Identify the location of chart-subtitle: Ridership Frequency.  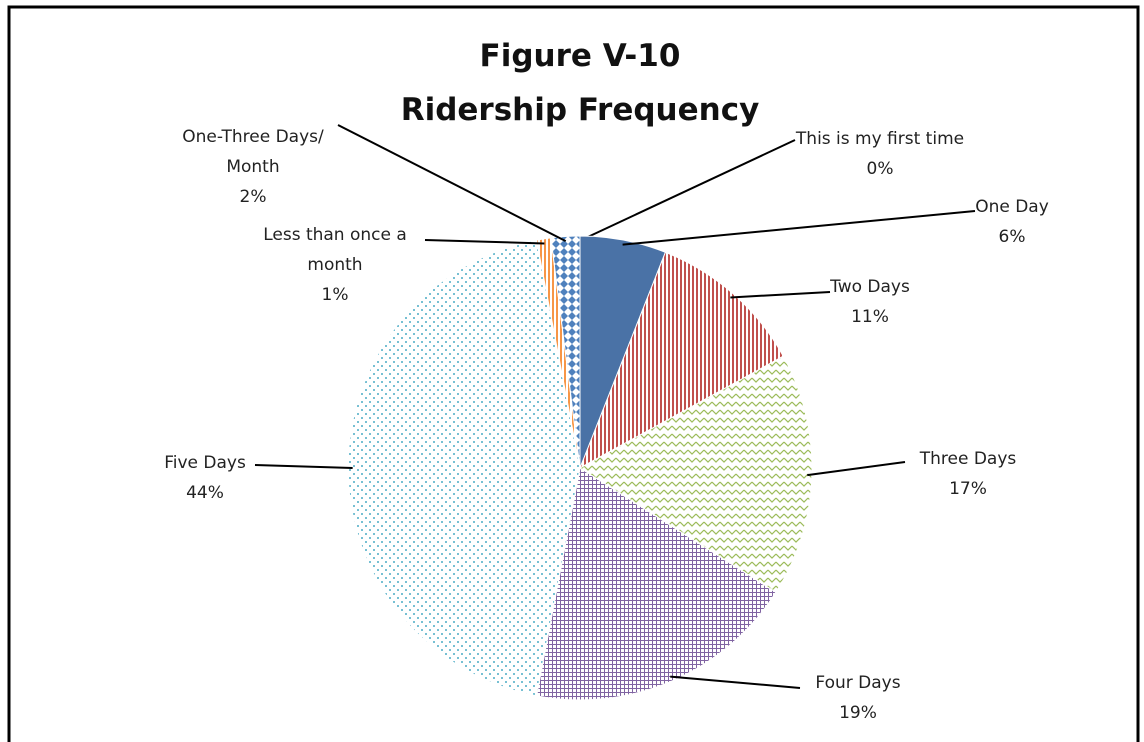
(580, 110).